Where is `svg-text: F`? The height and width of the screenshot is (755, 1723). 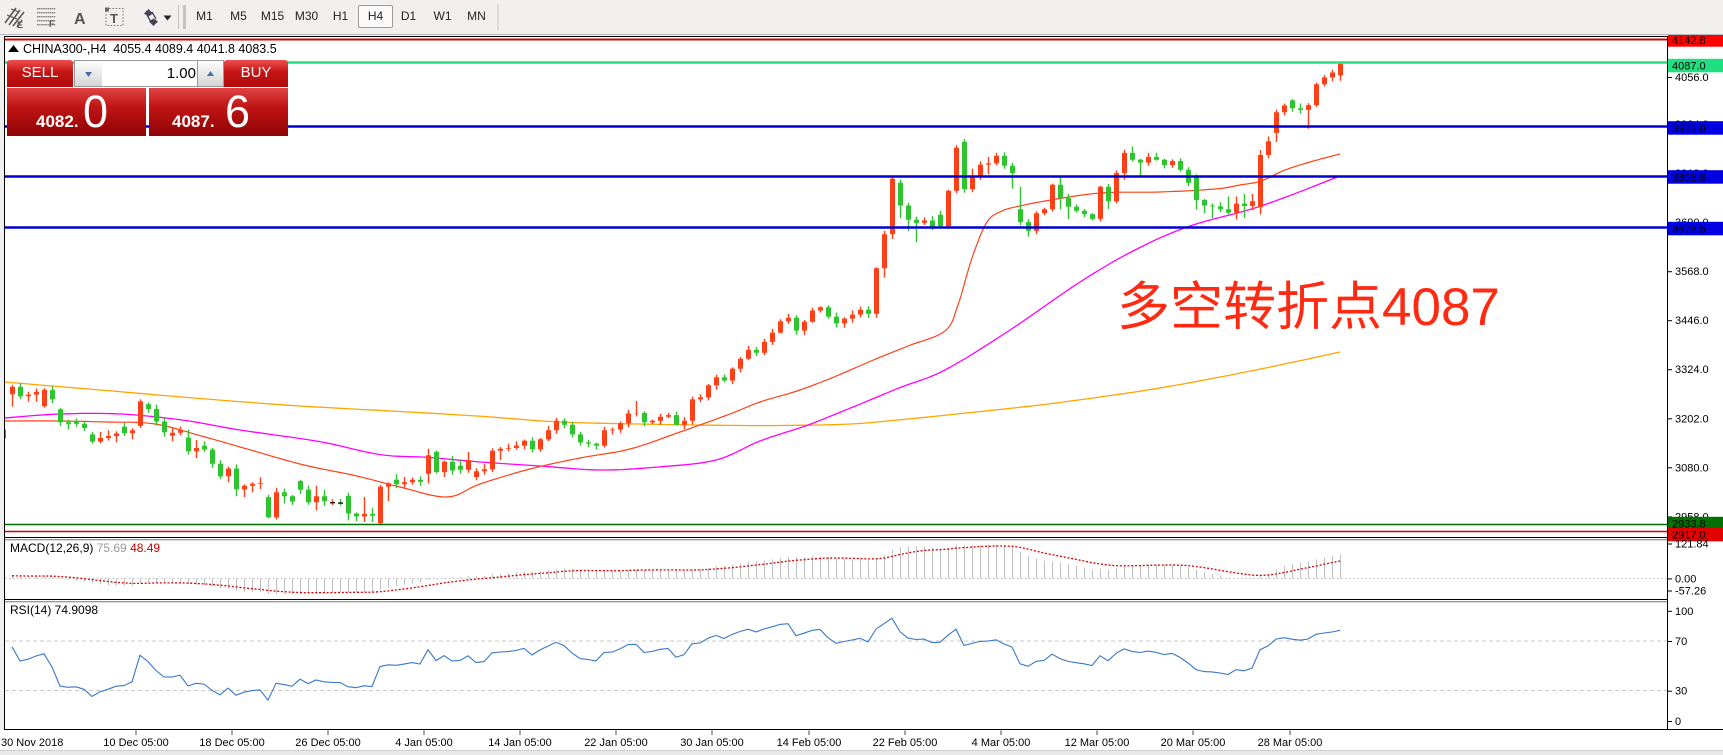 svg-text: F is located at coordinates (52, 24).